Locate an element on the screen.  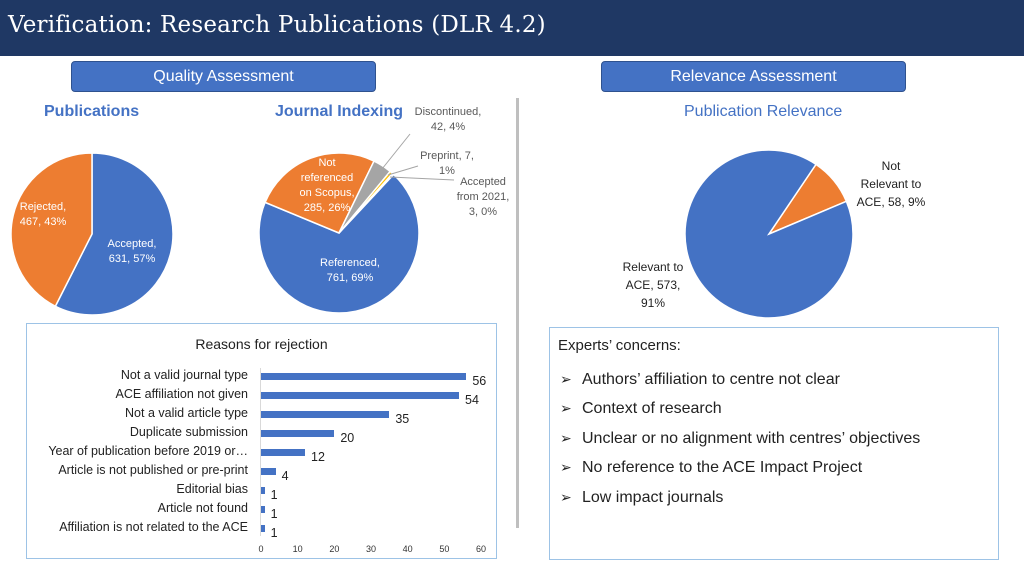
bar-category-label: Not a valid journal type is located at coordinates (184, 375).